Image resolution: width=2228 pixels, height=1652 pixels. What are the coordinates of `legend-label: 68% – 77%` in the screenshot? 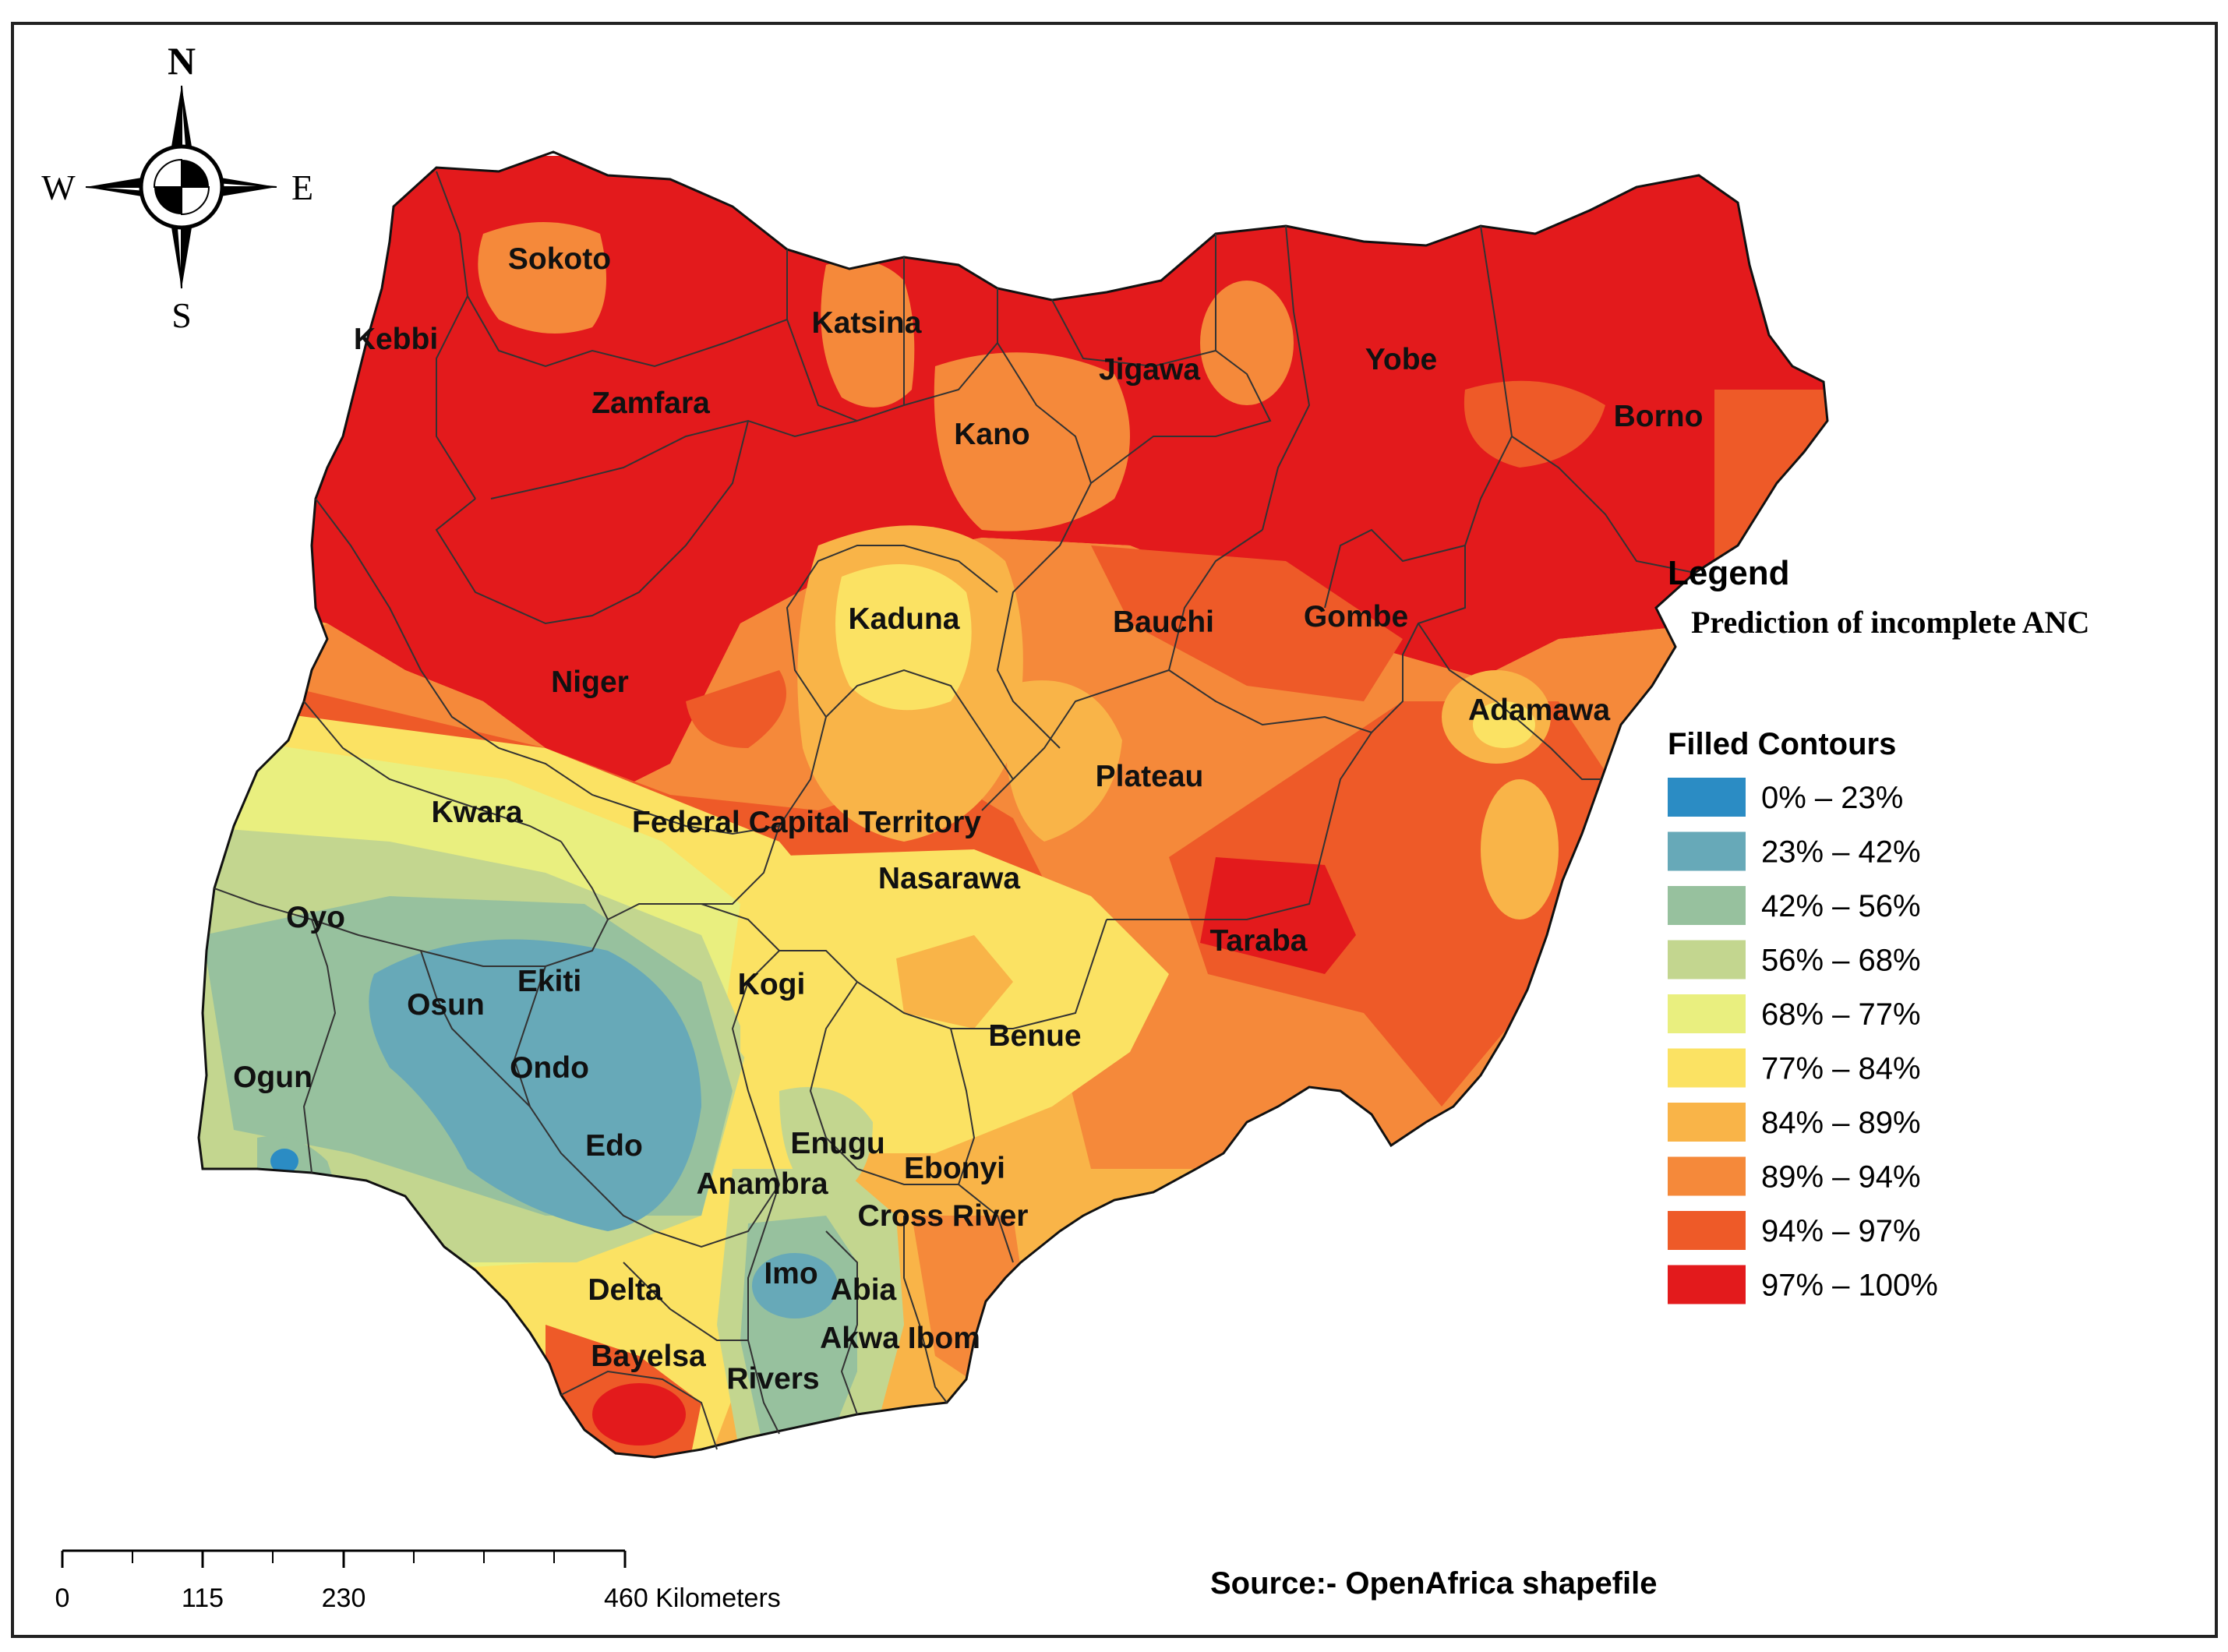 It's located at (1841, 1015).